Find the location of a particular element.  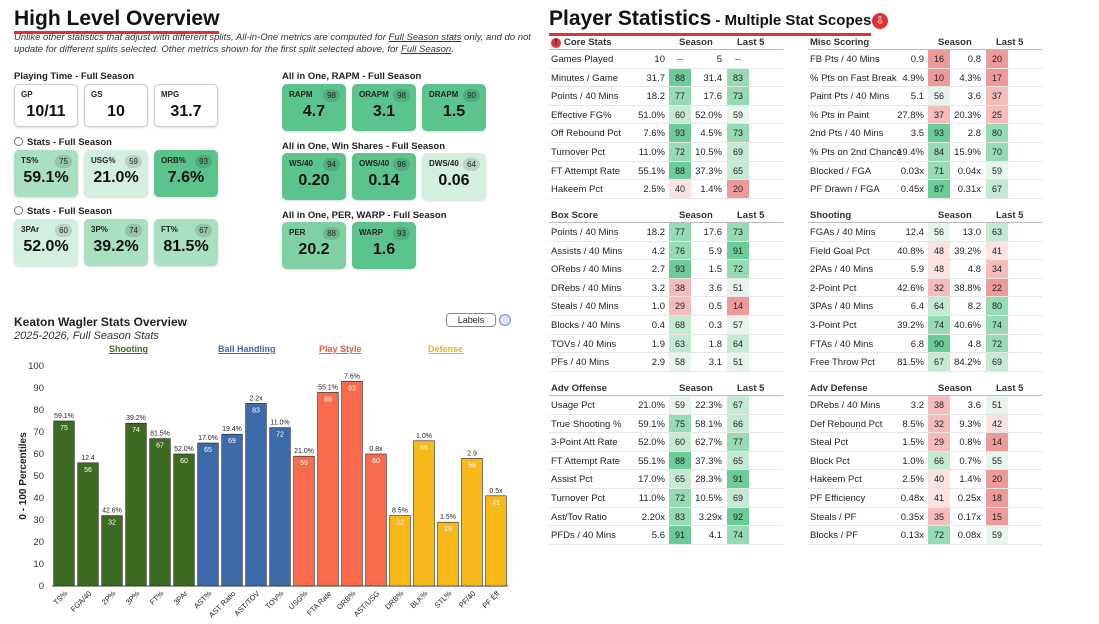

last5-percentile: 67 is located at coordinates (738, 405).